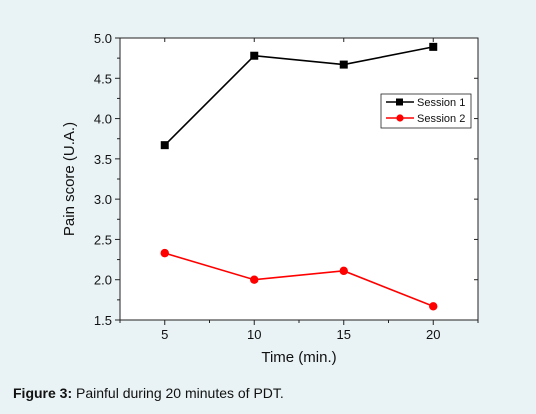 This screenshot has width=536, height=414. Describe the element at coordinates (178, 393) in the screenshot. I see `caption-text: Painful during 20 minutes of PDT.` at that location.